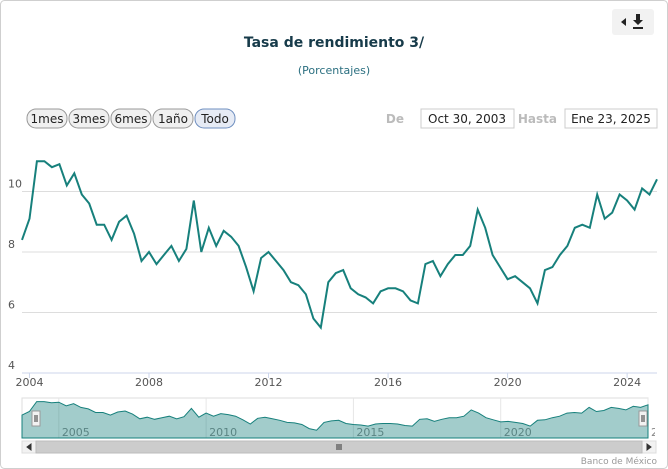 Image resolution: width=668 pixels, height=469 pixels. I want to click on export-button, so click(633, 22).